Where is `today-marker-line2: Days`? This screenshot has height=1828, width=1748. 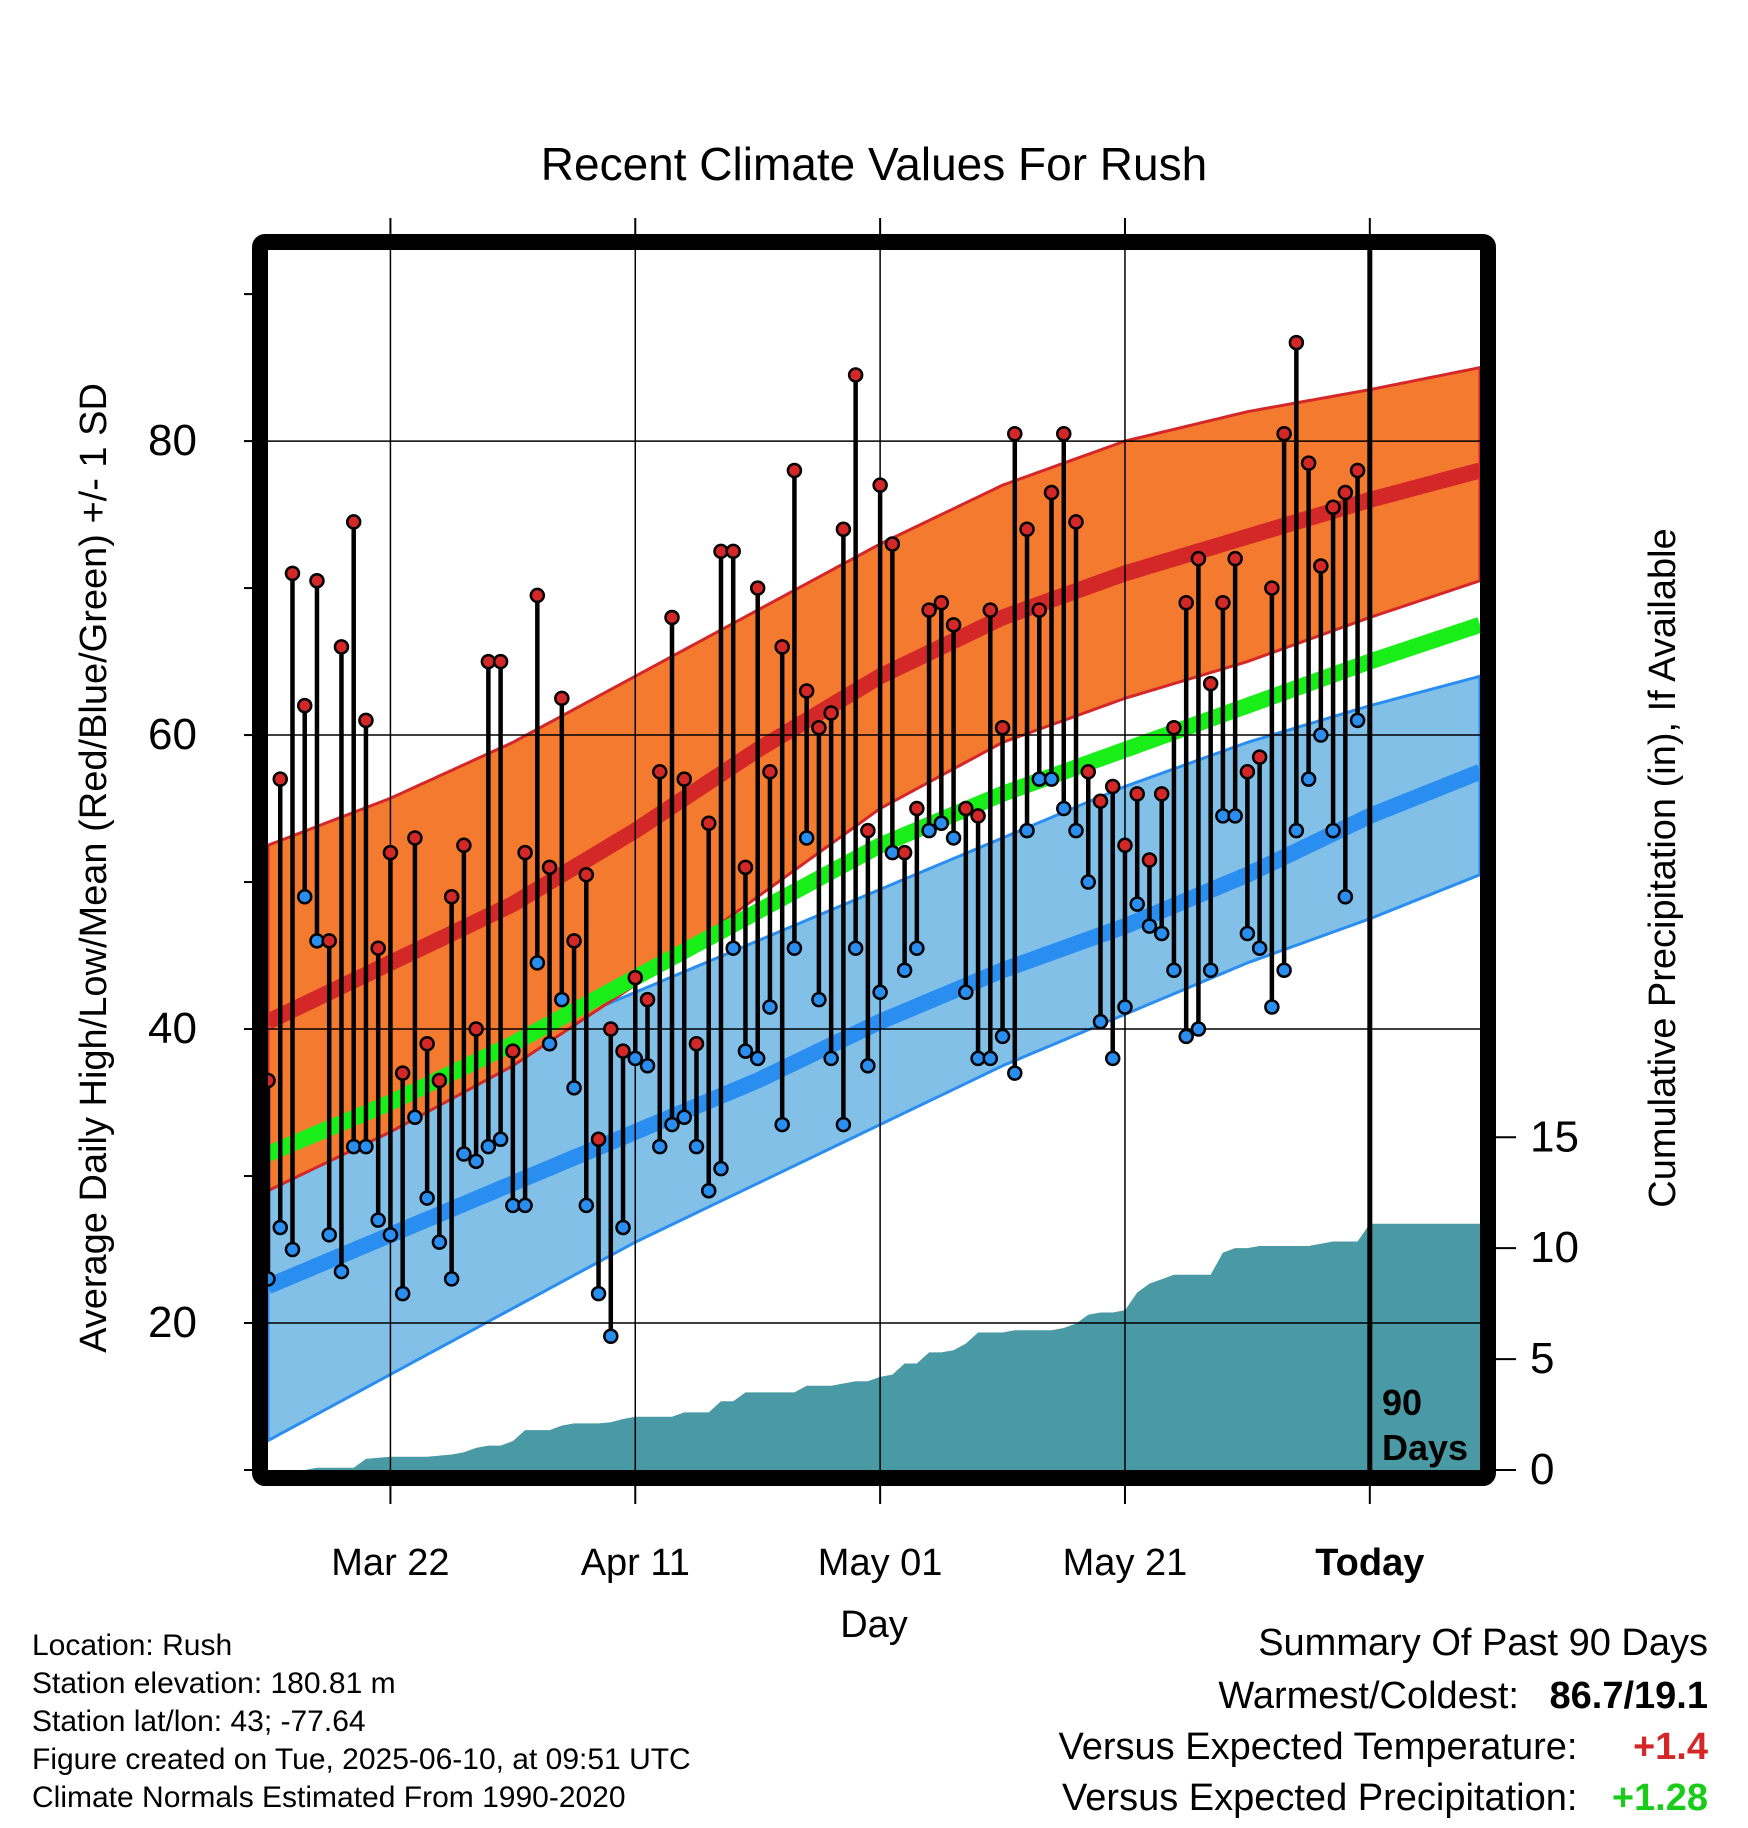 today-marker-line2: Days is located at coordinates (1425, 1447).